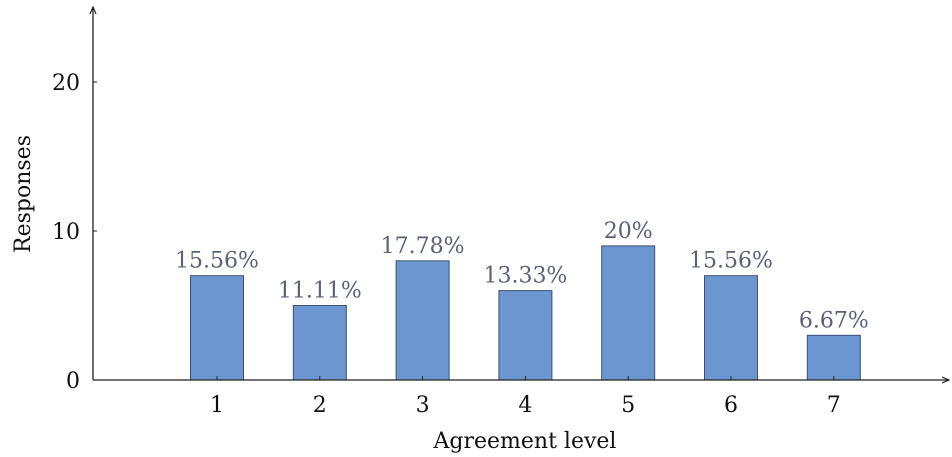 This screenshot has width=952, height=457. I want to click on x-axis-title: Agreement level, so click(525, 441).